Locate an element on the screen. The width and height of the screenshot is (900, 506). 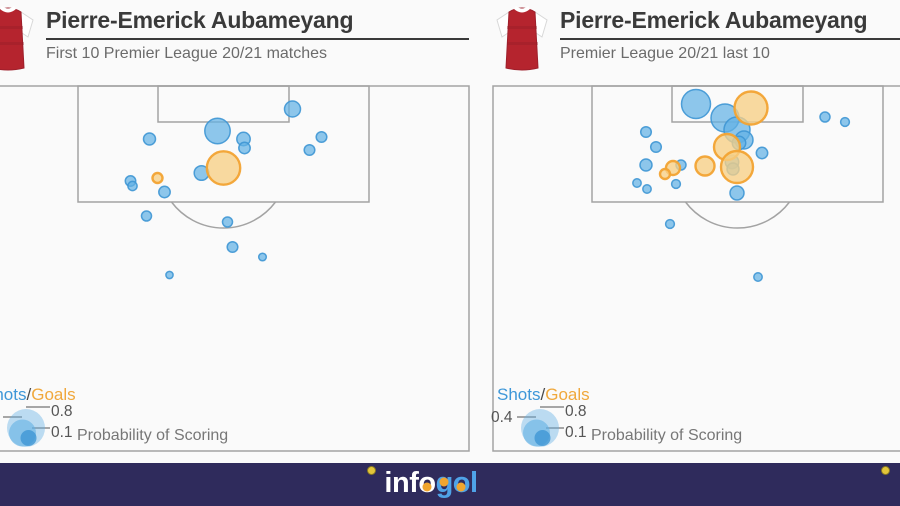
legend-value-mid: 0.4 is located at coordinates (502, 417).